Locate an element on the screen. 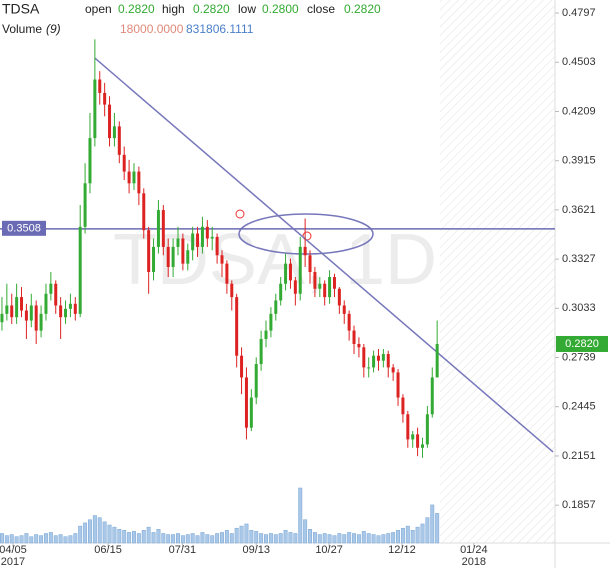 The height and width of the screenshot is (573, 610). x-tick-label: 12/12 is located at coordinates (402, 550).